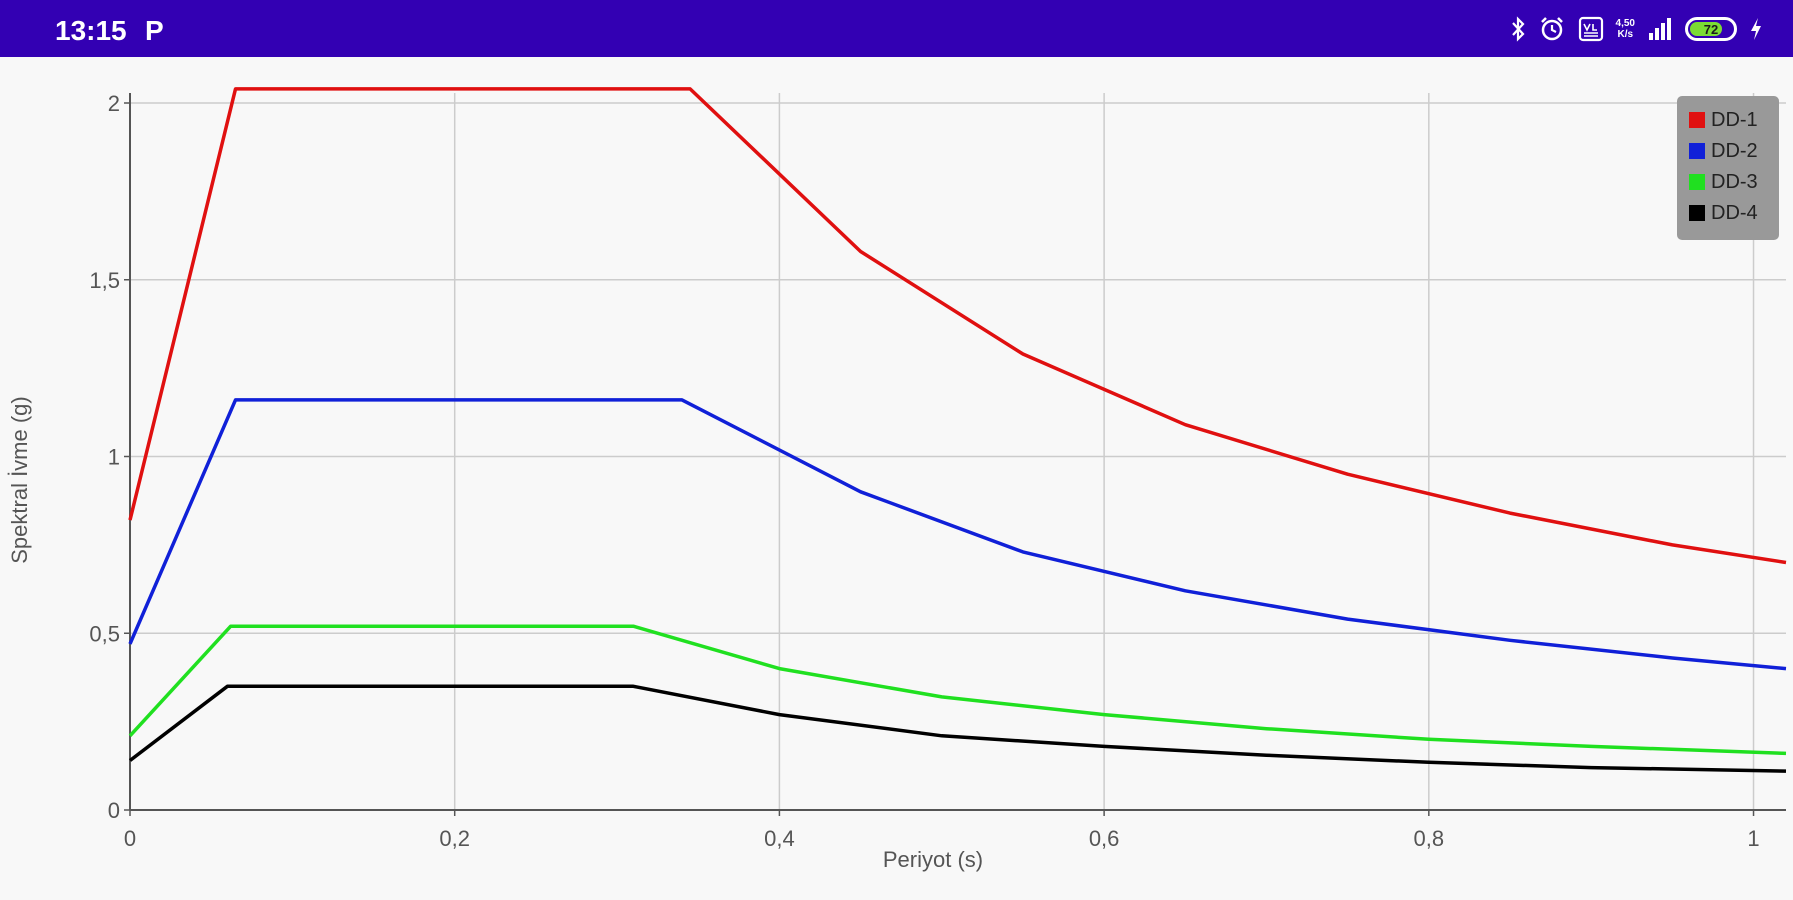 This screenshot has height=900, width=1793. Describe the element at coordinates (1734, 212) in the screenshot. I see `legend-label-dd4: DD-4` at that location.